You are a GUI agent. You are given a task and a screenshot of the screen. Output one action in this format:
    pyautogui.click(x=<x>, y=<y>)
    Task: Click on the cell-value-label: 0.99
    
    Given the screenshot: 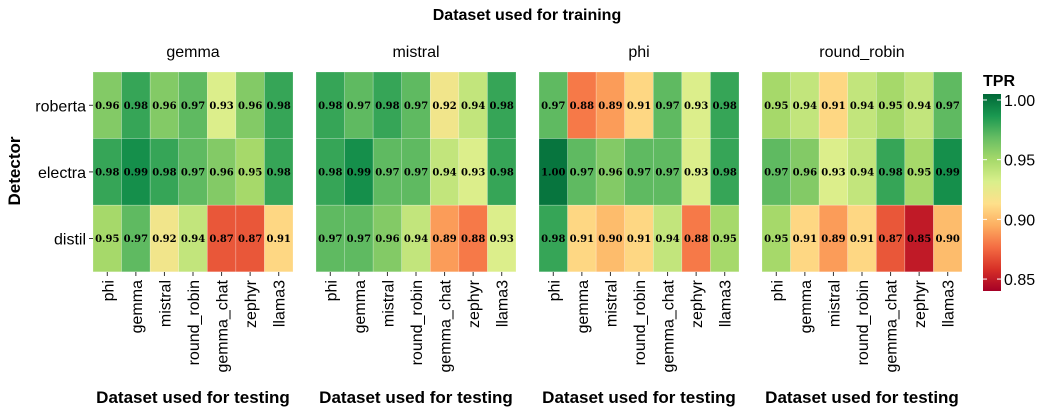 What is the action you would take?
    pyautogui.click(x=948, y=172)
    